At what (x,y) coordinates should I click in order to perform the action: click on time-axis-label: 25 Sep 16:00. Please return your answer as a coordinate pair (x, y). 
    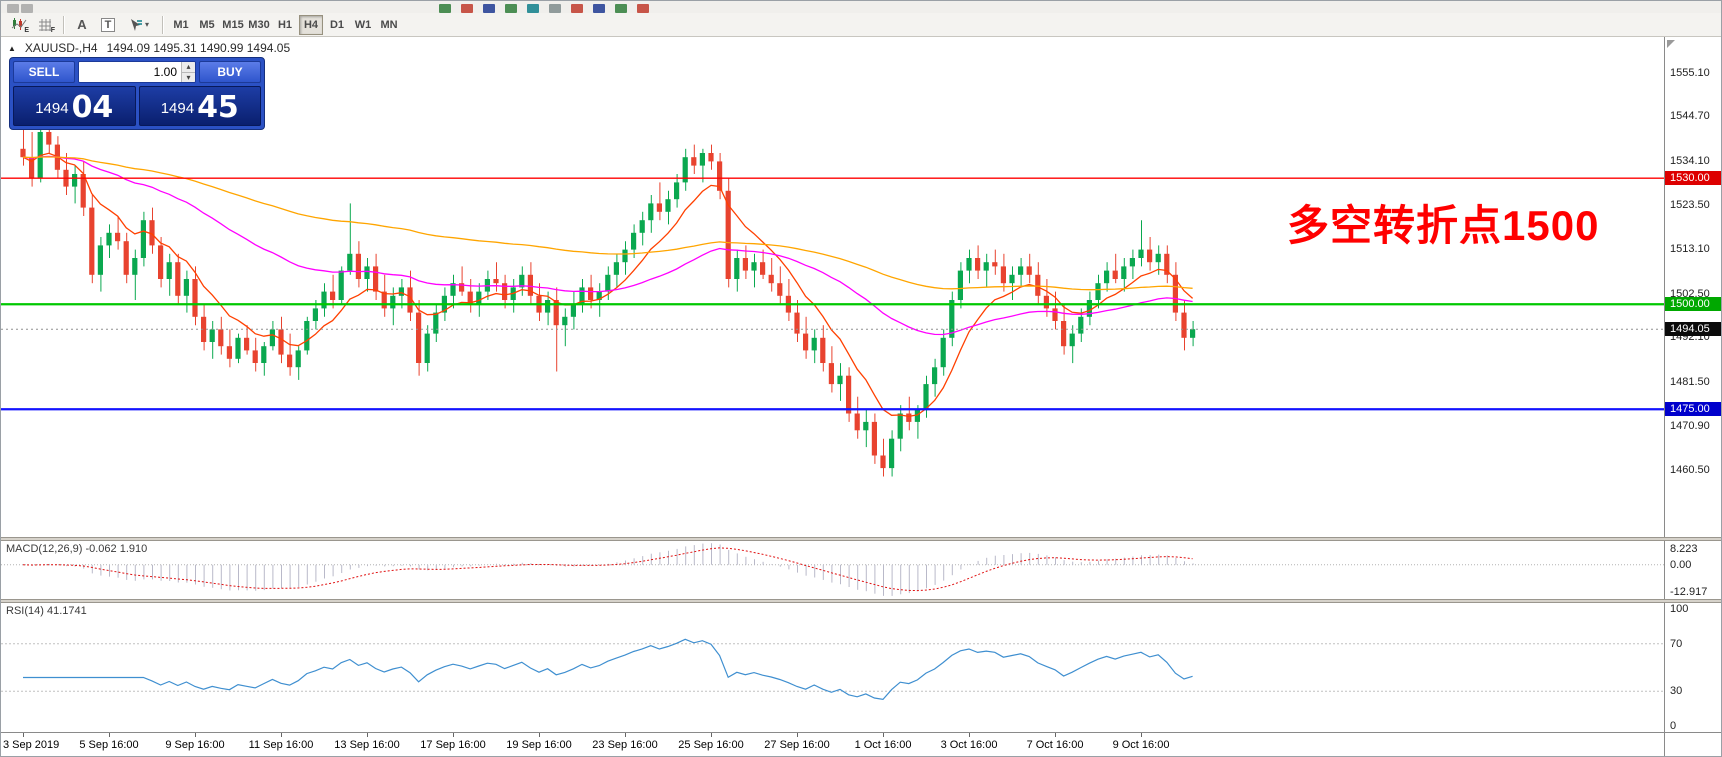
    Looking at the image, I should click on (711, 745).